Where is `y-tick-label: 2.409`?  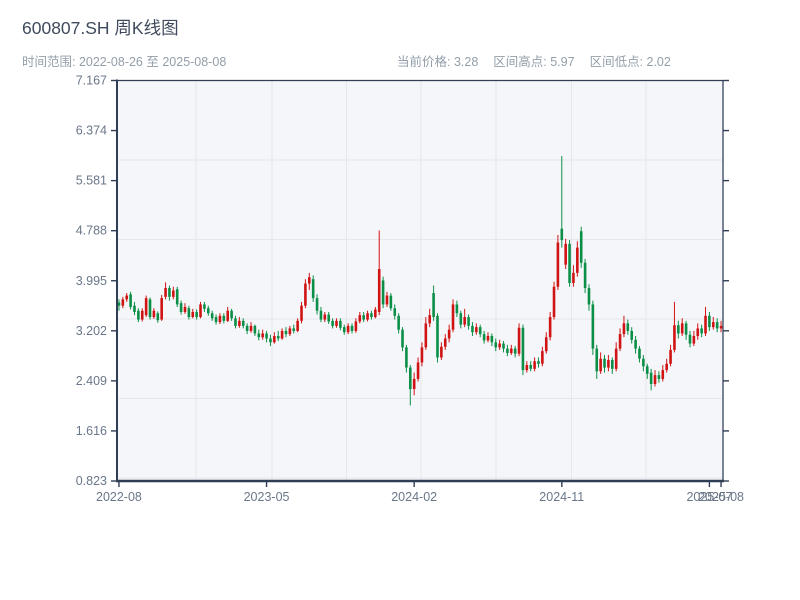 y-tick-label: 2.409 is located at coordinates (91, 381).